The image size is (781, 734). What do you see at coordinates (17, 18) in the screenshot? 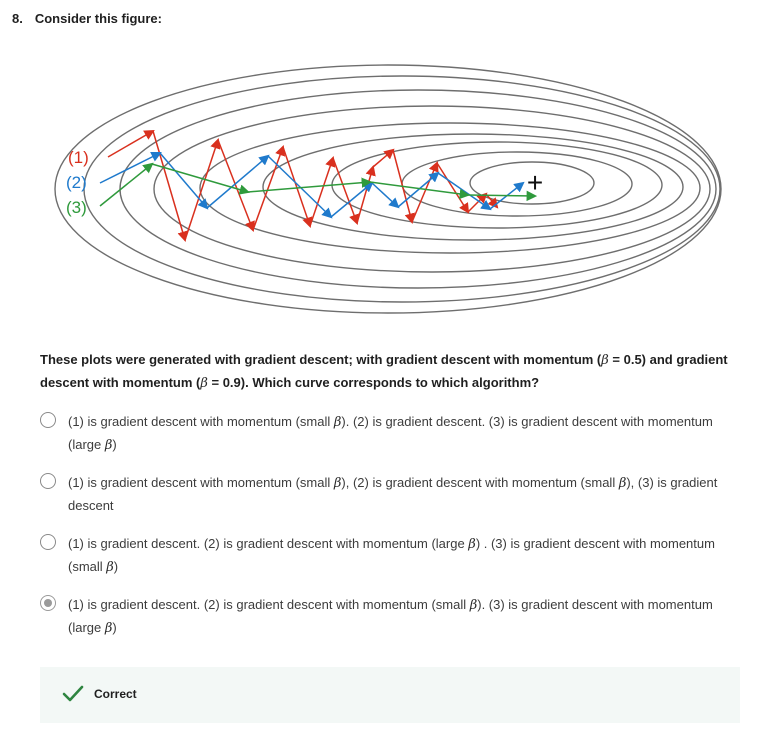
I see `question-number: 8.` at bounding box center [17, 18].